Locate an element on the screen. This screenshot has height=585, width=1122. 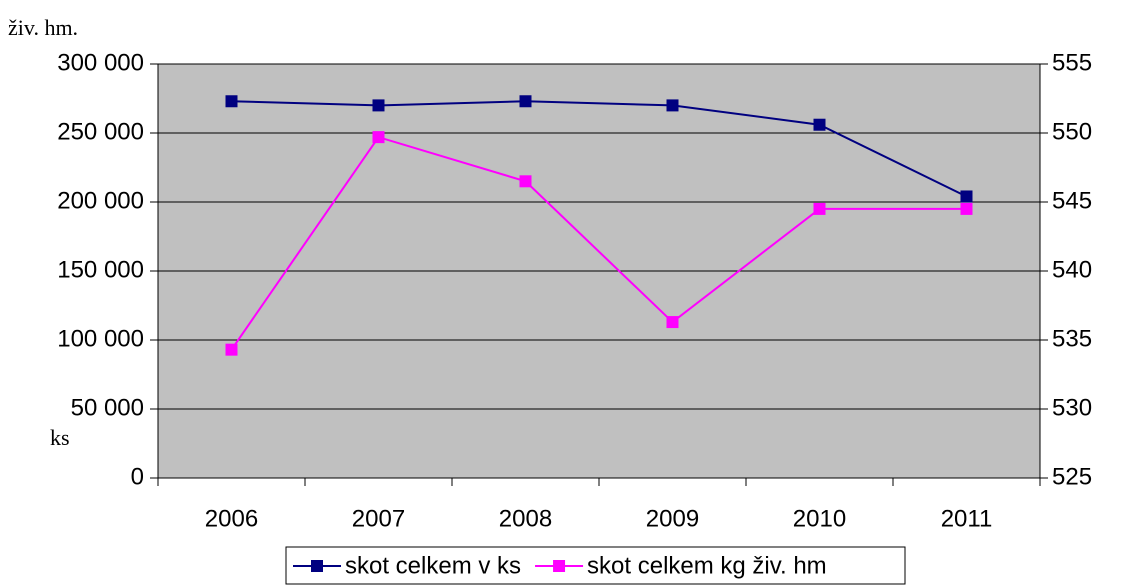
y2-tick-label: 535 is located at coordinates (1072, 338).